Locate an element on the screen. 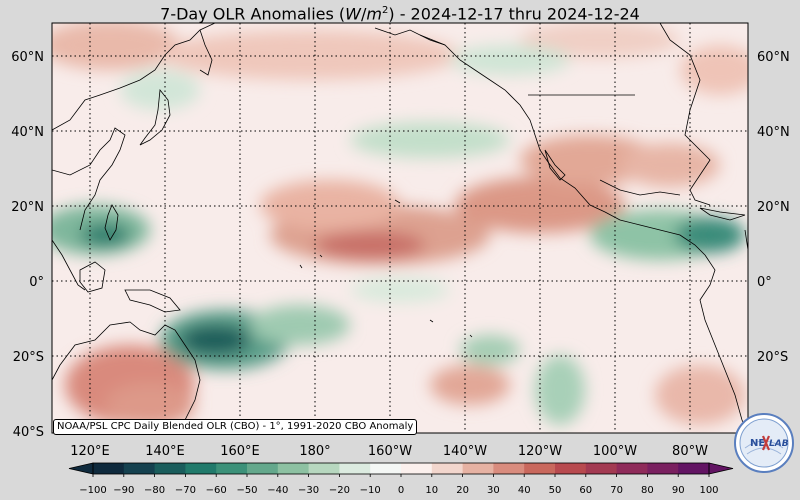 This screenshot has height=500, width=800. logo-text-left: NE is located at coordinates (757, 443).